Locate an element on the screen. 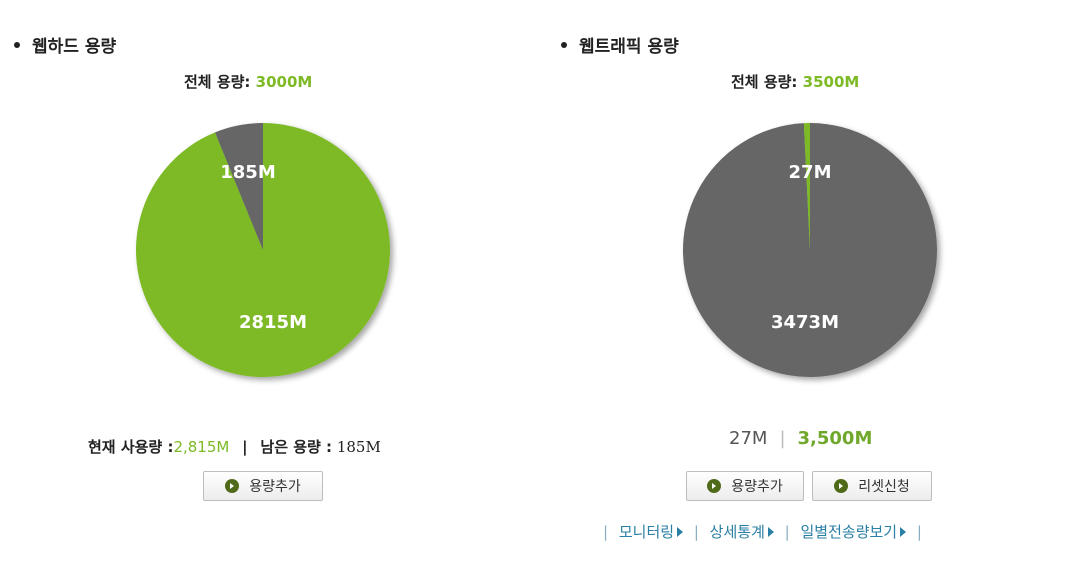 The image size is (1078, 576). traffic-total: 전체 용량: 3500M is located at coordinates (795, 81).